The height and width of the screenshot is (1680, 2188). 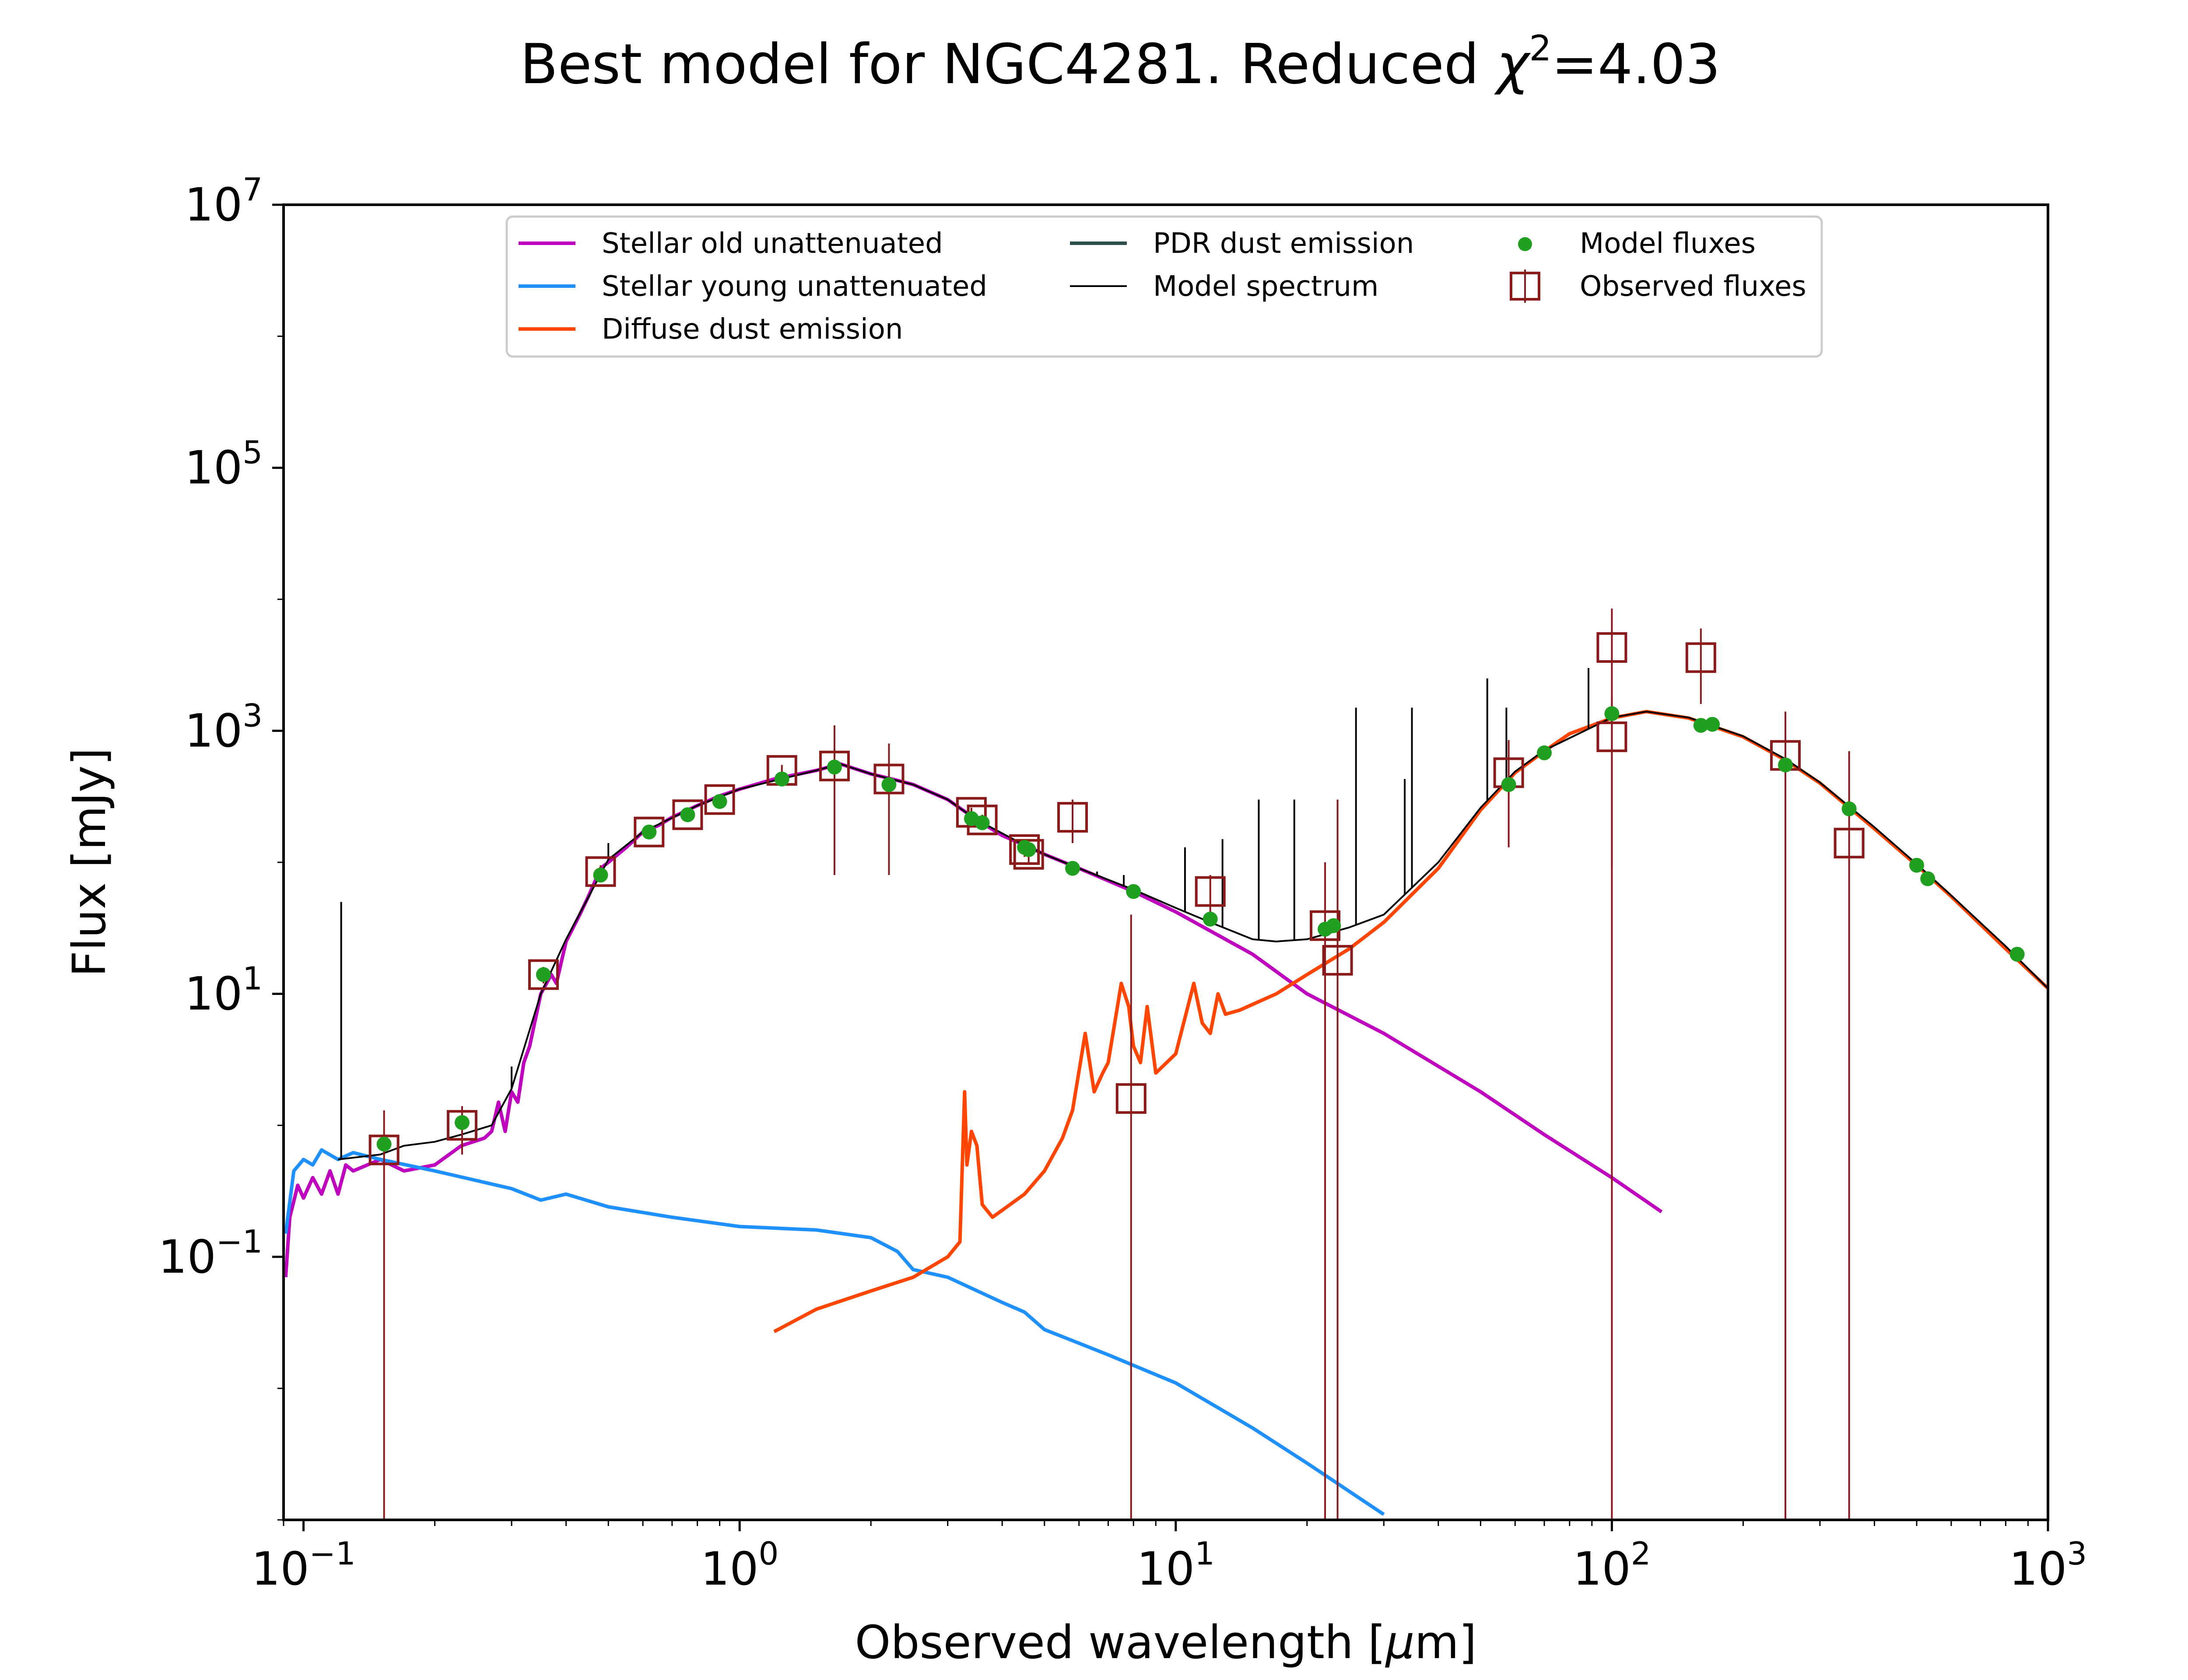 I want to click on chart-title-rest: =4.03, so click(x=1635, y=64).